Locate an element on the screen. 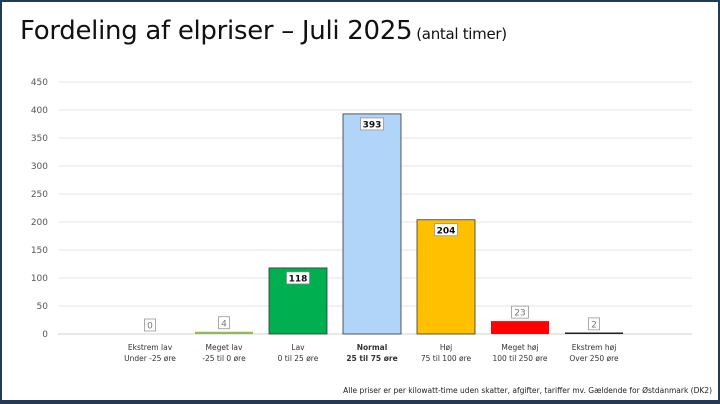 The image size is (720, 404). data-label: 0 is located at coordinates (150, 327).